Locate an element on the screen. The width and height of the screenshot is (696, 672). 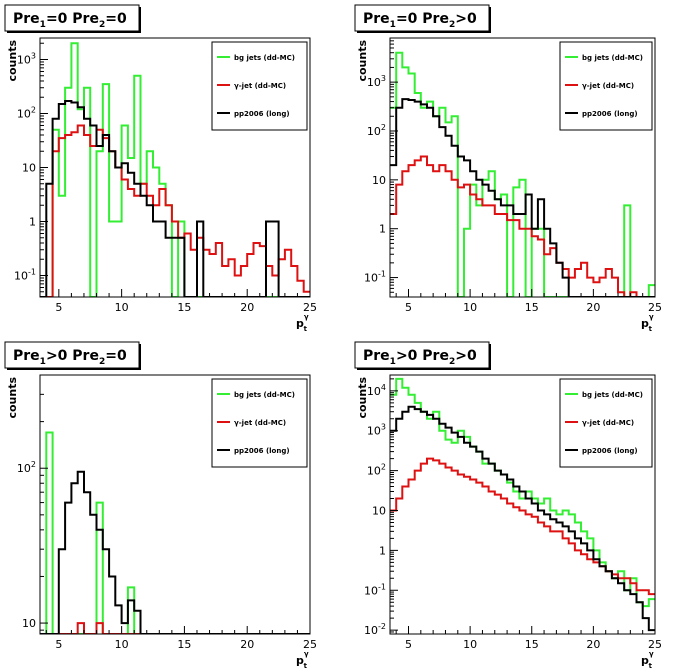
panel-title: Pre1=0 Pre2=0 is located at coordinates (70, 20).